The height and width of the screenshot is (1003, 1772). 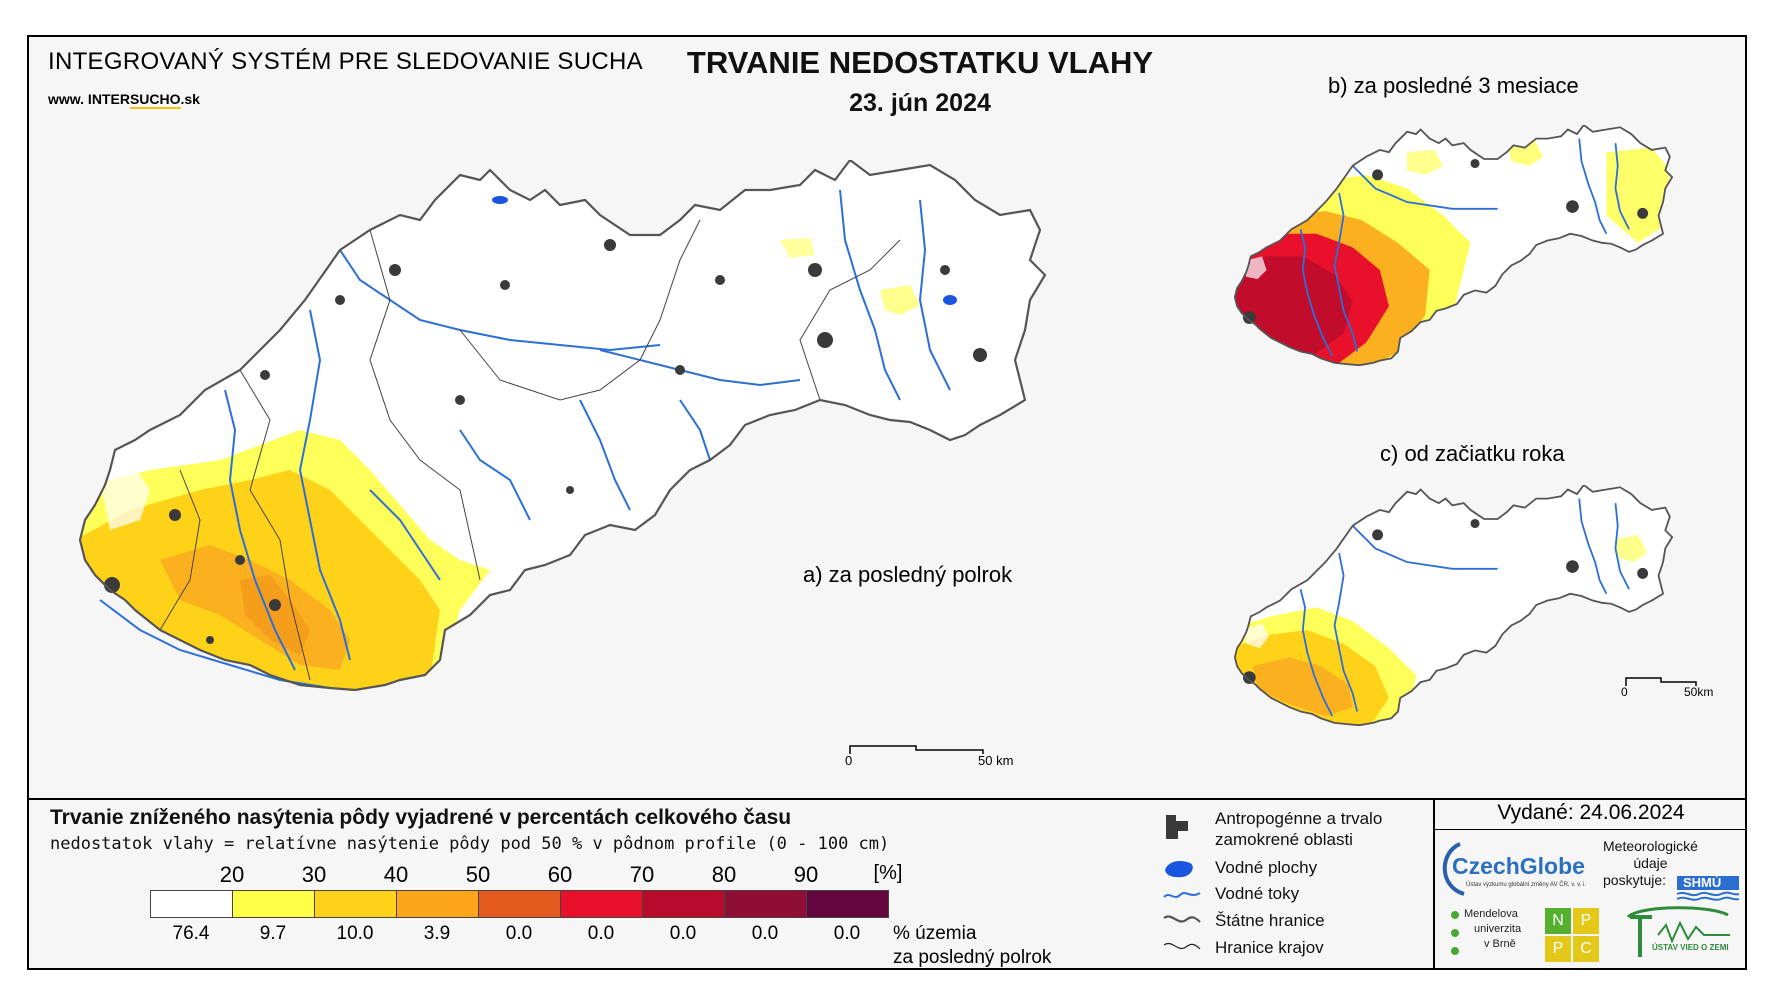 What do you see at coordinates (920, 62) in the screenshot?
I see `map-title: TRVANIE NEDOSTATKU VLAHY` at bounding box center [920, 62].